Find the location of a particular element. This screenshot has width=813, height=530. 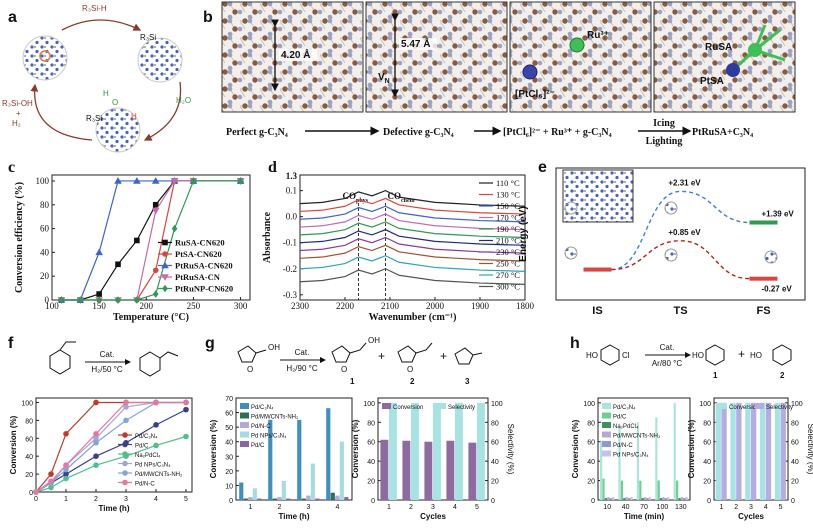

annotation-sub: chem is located at coordinates (408, 201).